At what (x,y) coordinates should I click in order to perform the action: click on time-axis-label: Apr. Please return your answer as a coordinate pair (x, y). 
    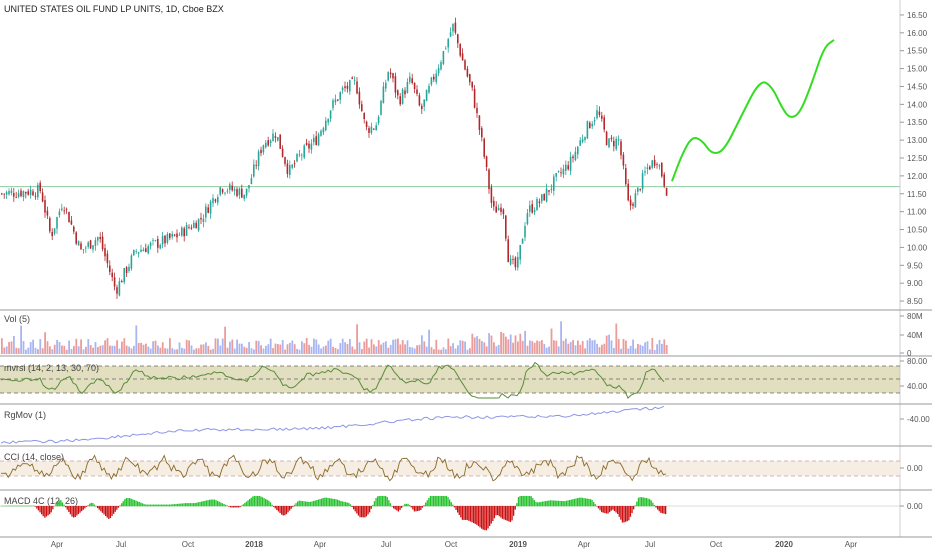
    Looking at the image, I should click on (851, 544).